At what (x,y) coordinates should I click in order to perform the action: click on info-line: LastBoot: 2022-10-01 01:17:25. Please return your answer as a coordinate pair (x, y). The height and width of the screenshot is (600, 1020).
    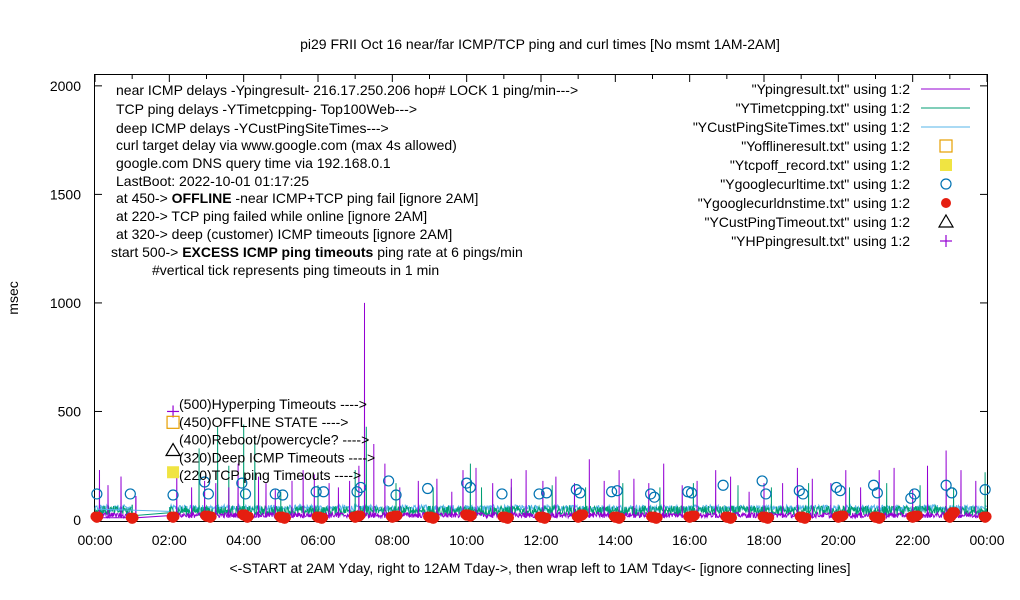
    Looking at the image, I should click on (212, 181).